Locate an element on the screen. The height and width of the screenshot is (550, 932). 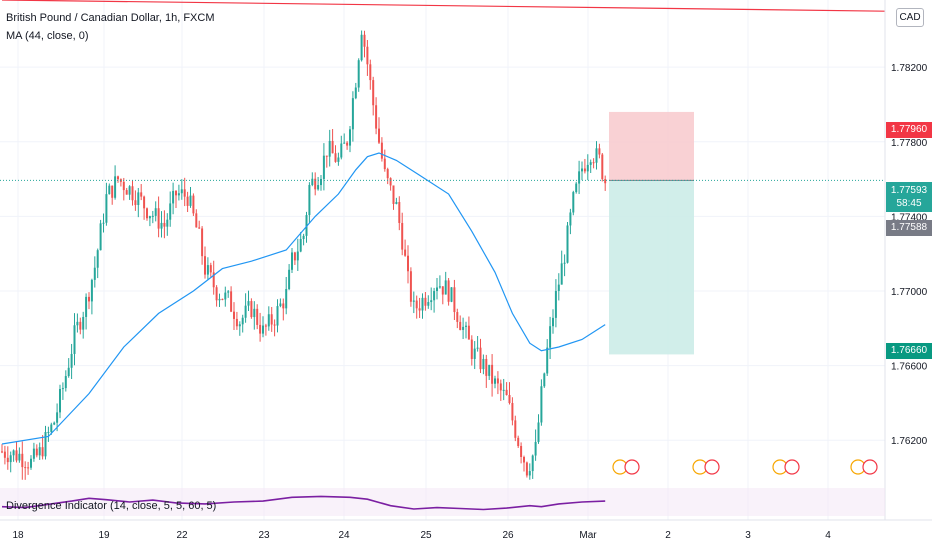
y-tick-label: 1.77400 is located at coordinates (909, 217).